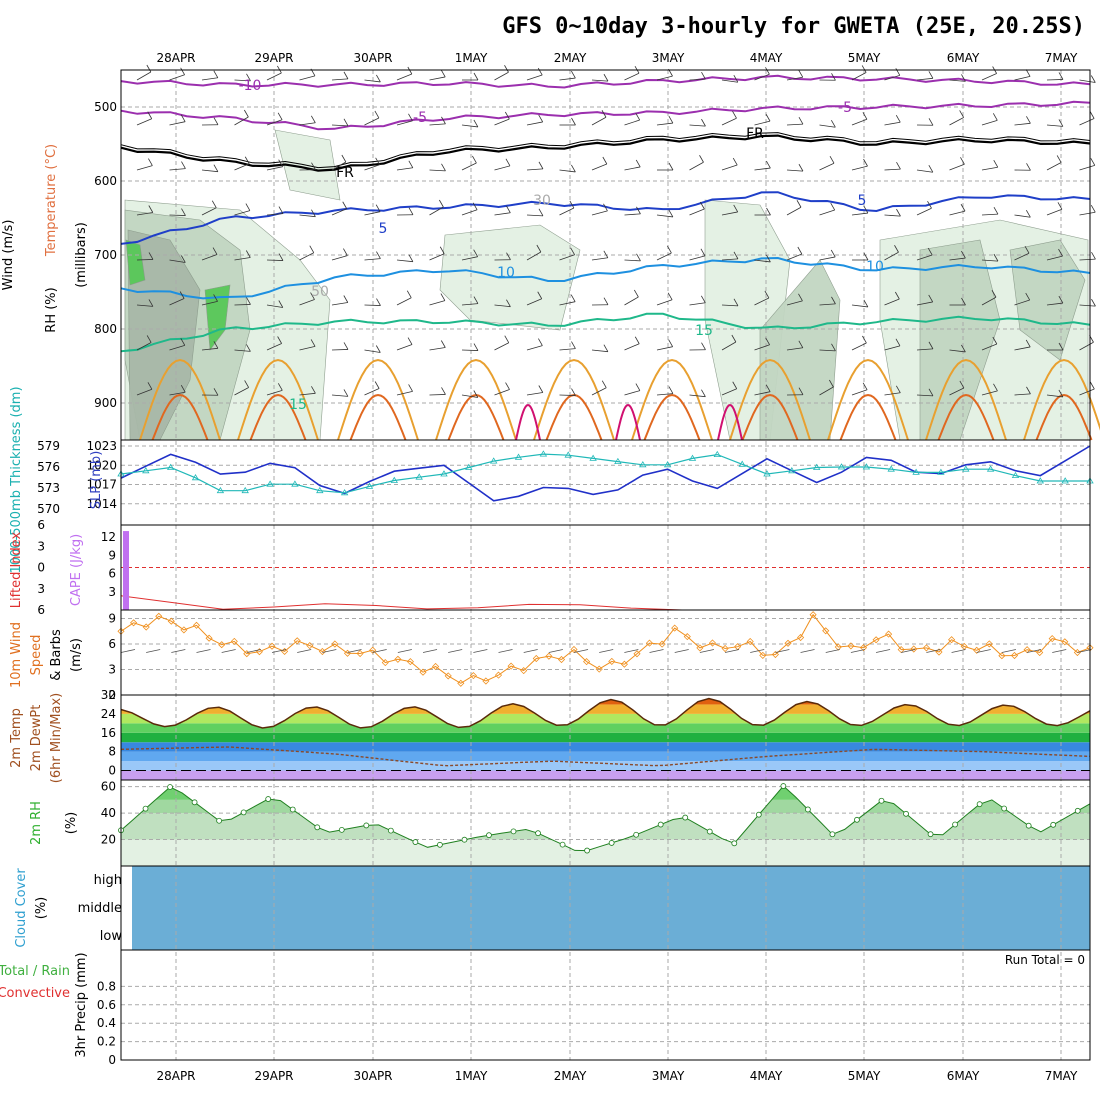 The image size is (1100, 1100). What do you see at coordinates (105, 107) in the screenshot?
I see `pressure-tick-label: 500` at bounding box center [105, 107].